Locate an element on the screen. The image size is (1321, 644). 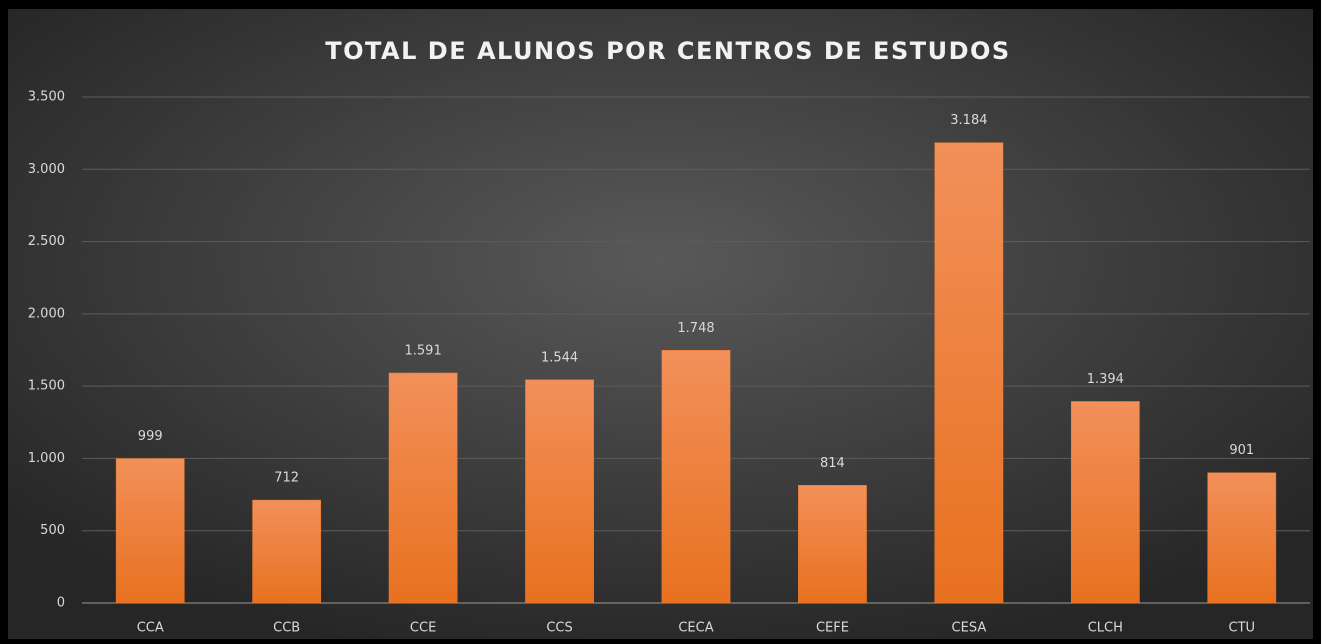
value-label: 1.544 is located at coordinates (559, 357).